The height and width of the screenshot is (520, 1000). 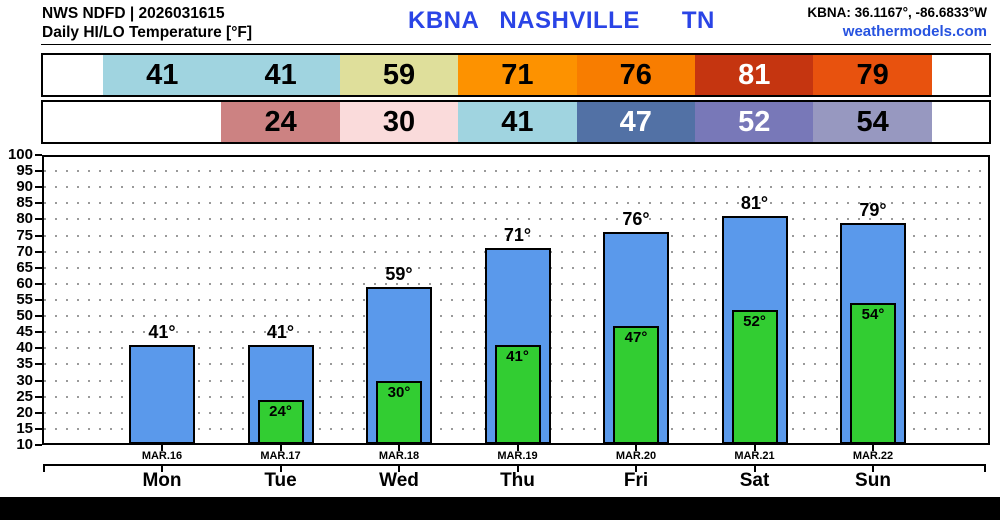 What do you see at coordinates (24, 283) in the screenshot?
I see `y-axis-tick-label: 60` at bounding box center [24, 283].